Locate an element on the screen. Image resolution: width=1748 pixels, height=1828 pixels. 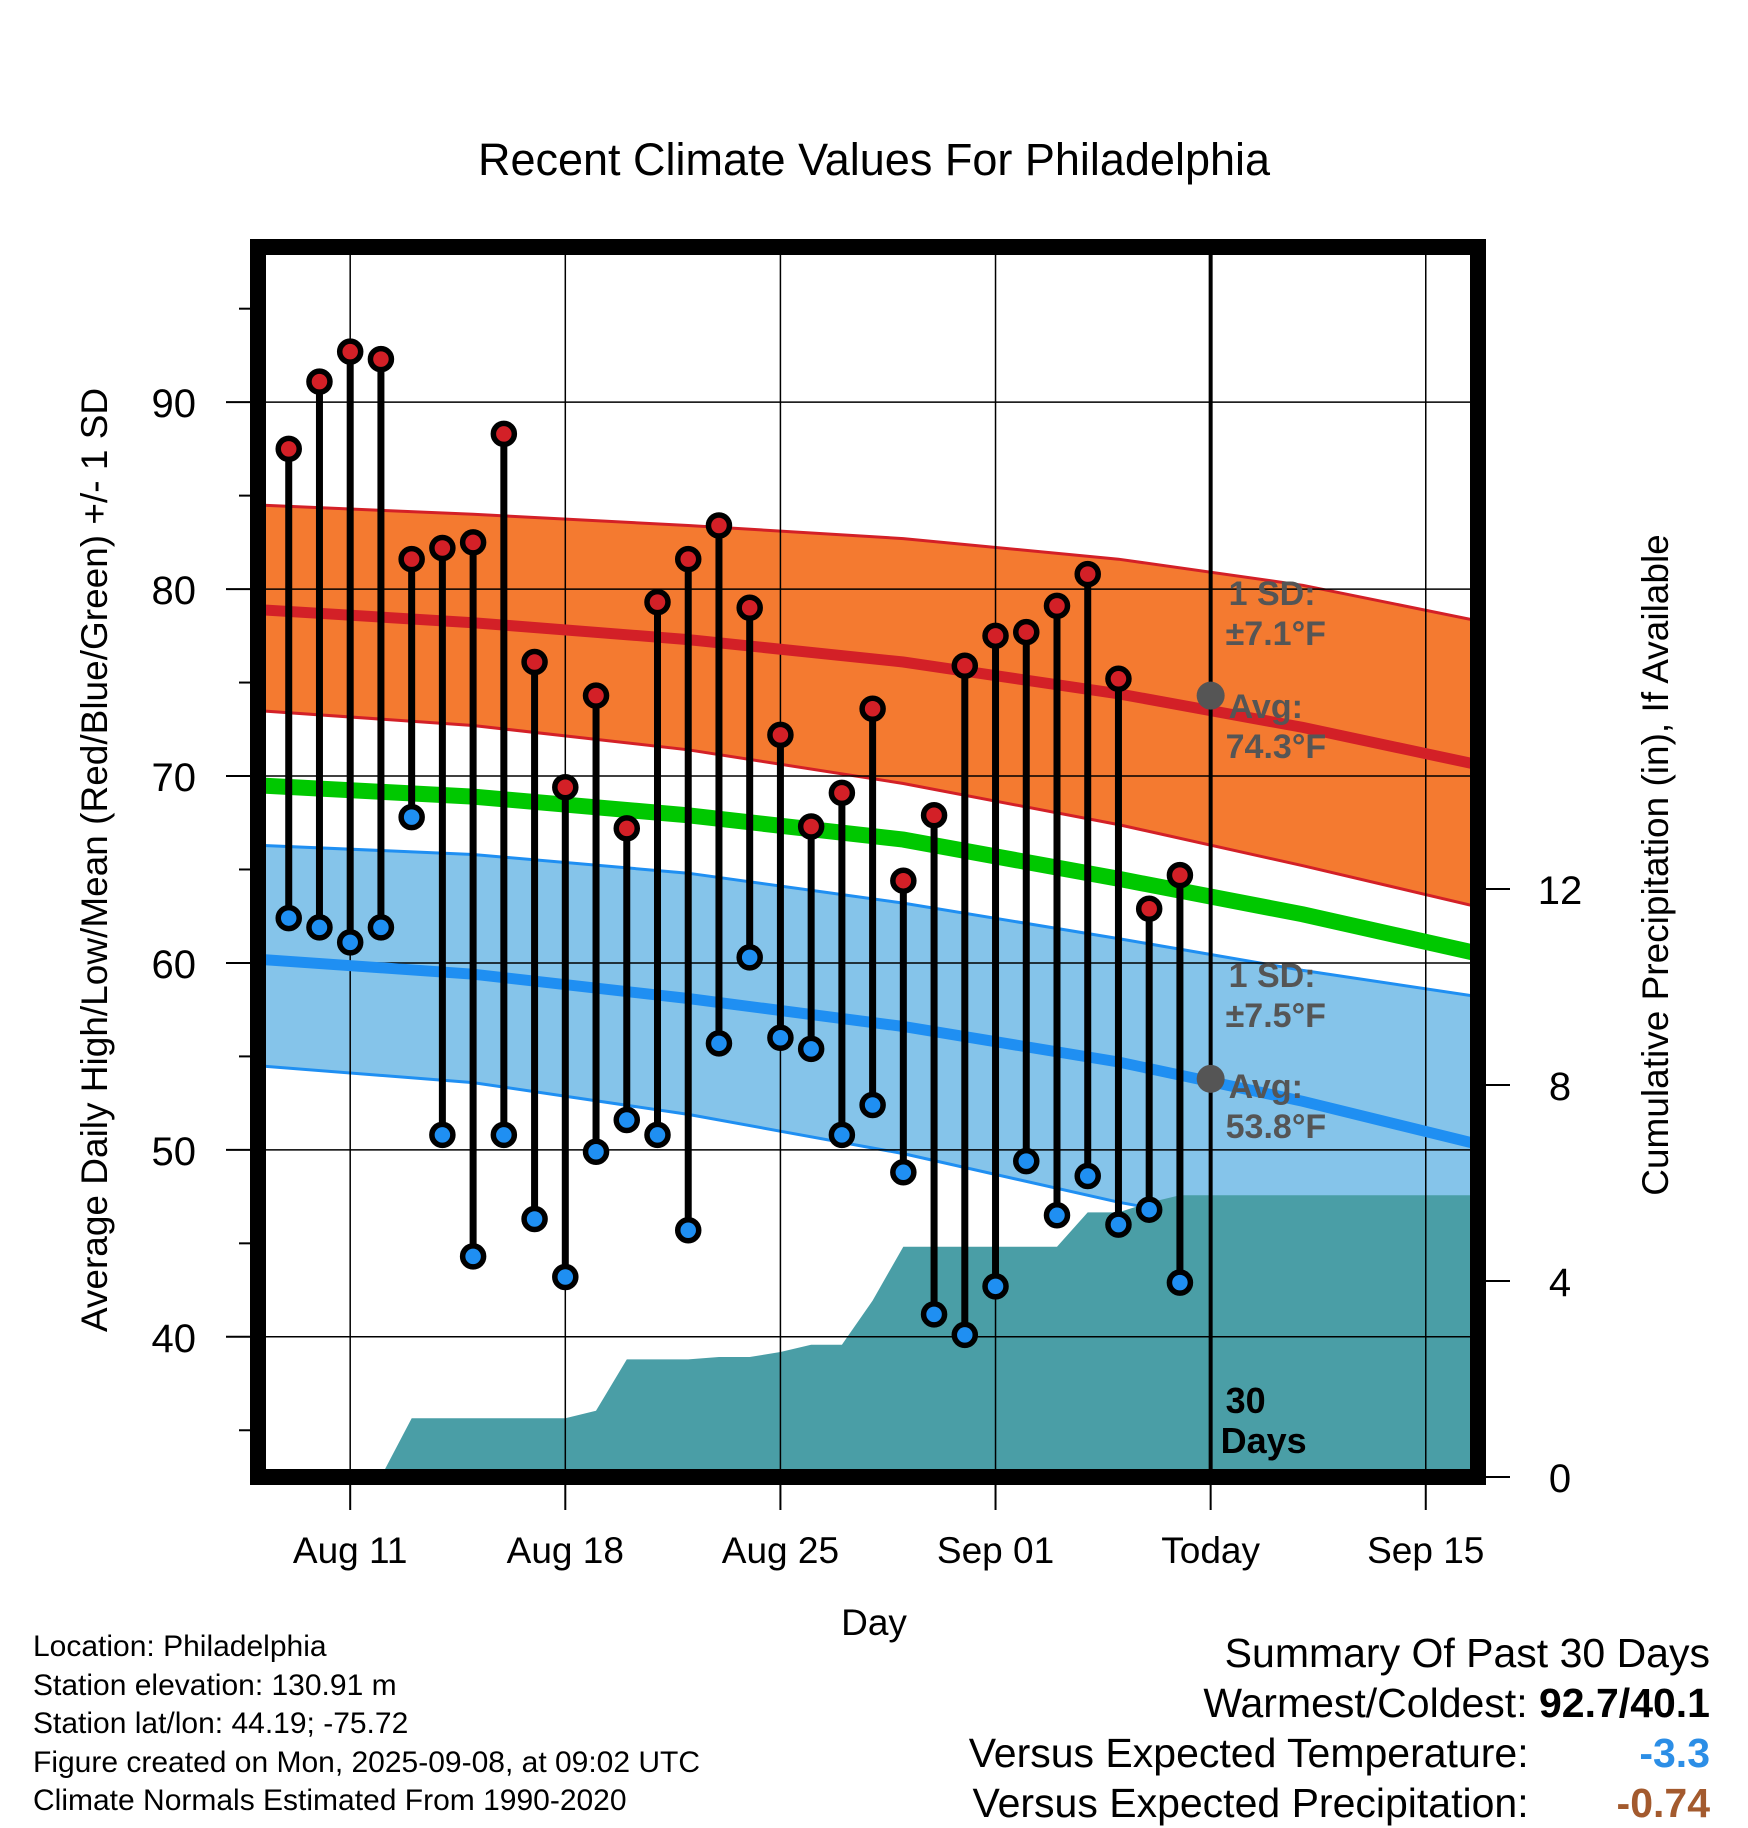
today-normal-high-marker is located at coordinates (1210, 695).